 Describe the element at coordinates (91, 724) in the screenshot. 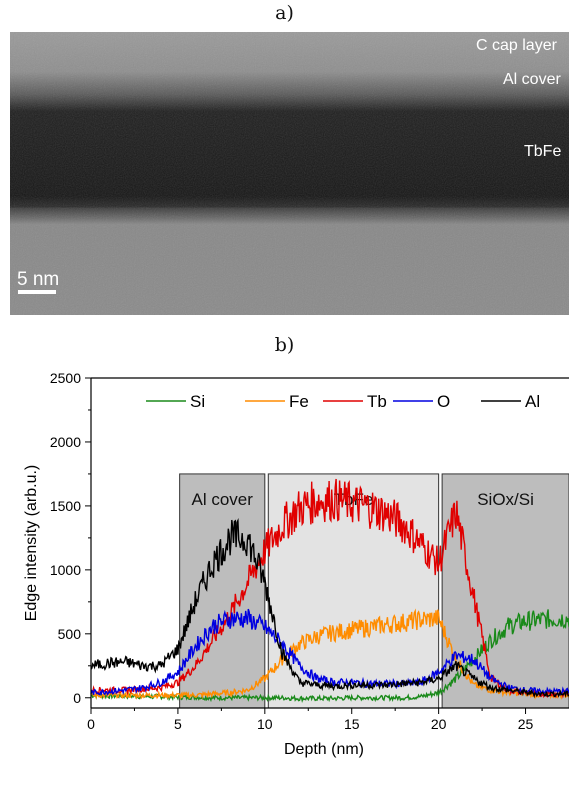

I see `x-tick-label-0: 0` at that location.